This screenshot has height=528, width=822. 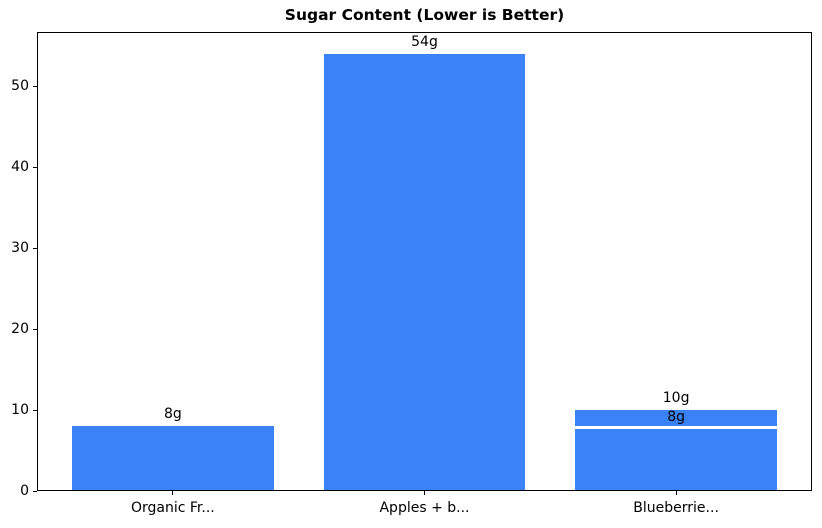 I want to click on bar-value-label: 54g, so click(x=424, y=41).